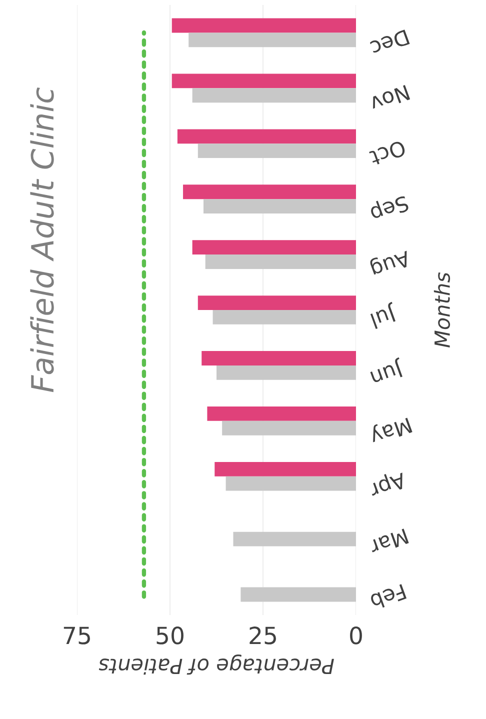 This screenshot has height=719, width=486. Describe the element at coordinates (216, 664) in the screenshot. I see `x-axis-title: Percentage of Patients` at that location.